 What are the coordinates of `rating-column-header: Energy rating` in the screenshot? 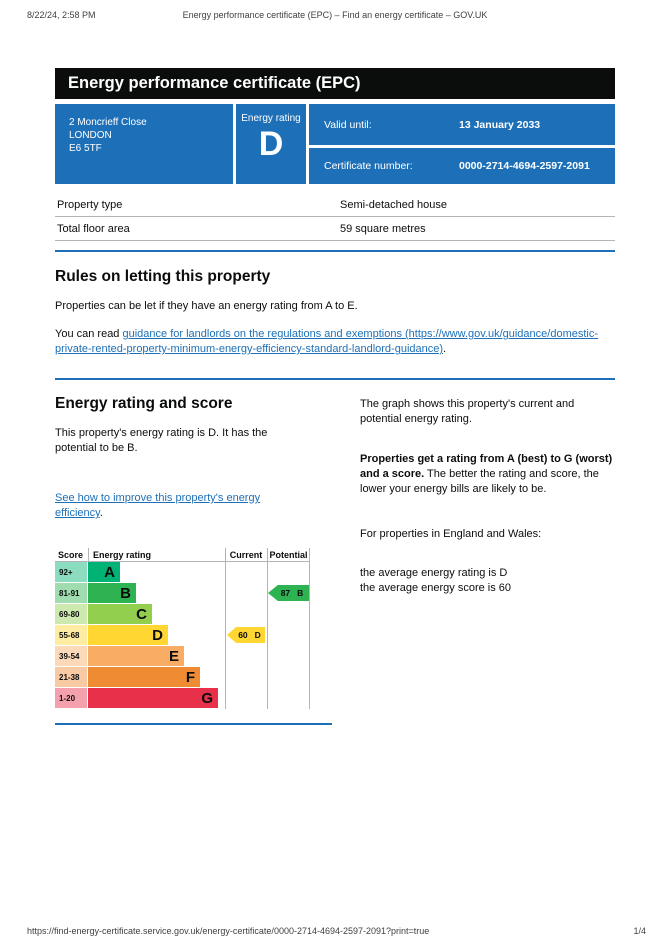 It's located at (122, 554).